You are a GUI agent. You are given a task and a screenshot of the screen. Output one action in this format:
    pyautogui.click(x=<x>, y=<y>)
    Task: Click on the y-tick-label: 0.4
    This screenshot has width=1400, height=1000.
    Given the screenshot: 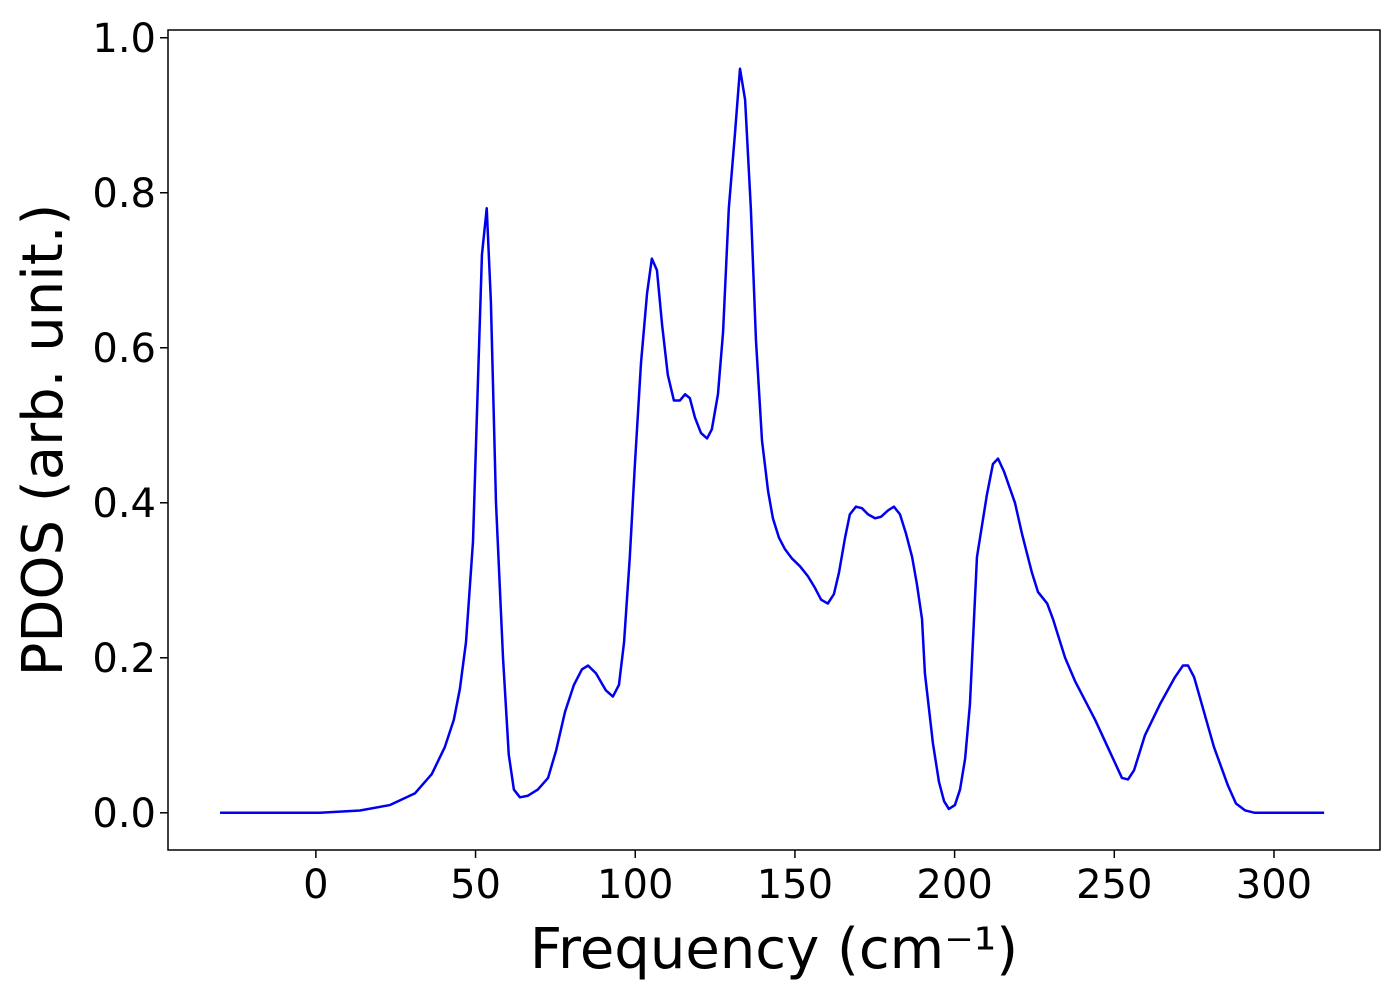 What is the action you would take?
    pyautogui.click(x=124, y=504)
    